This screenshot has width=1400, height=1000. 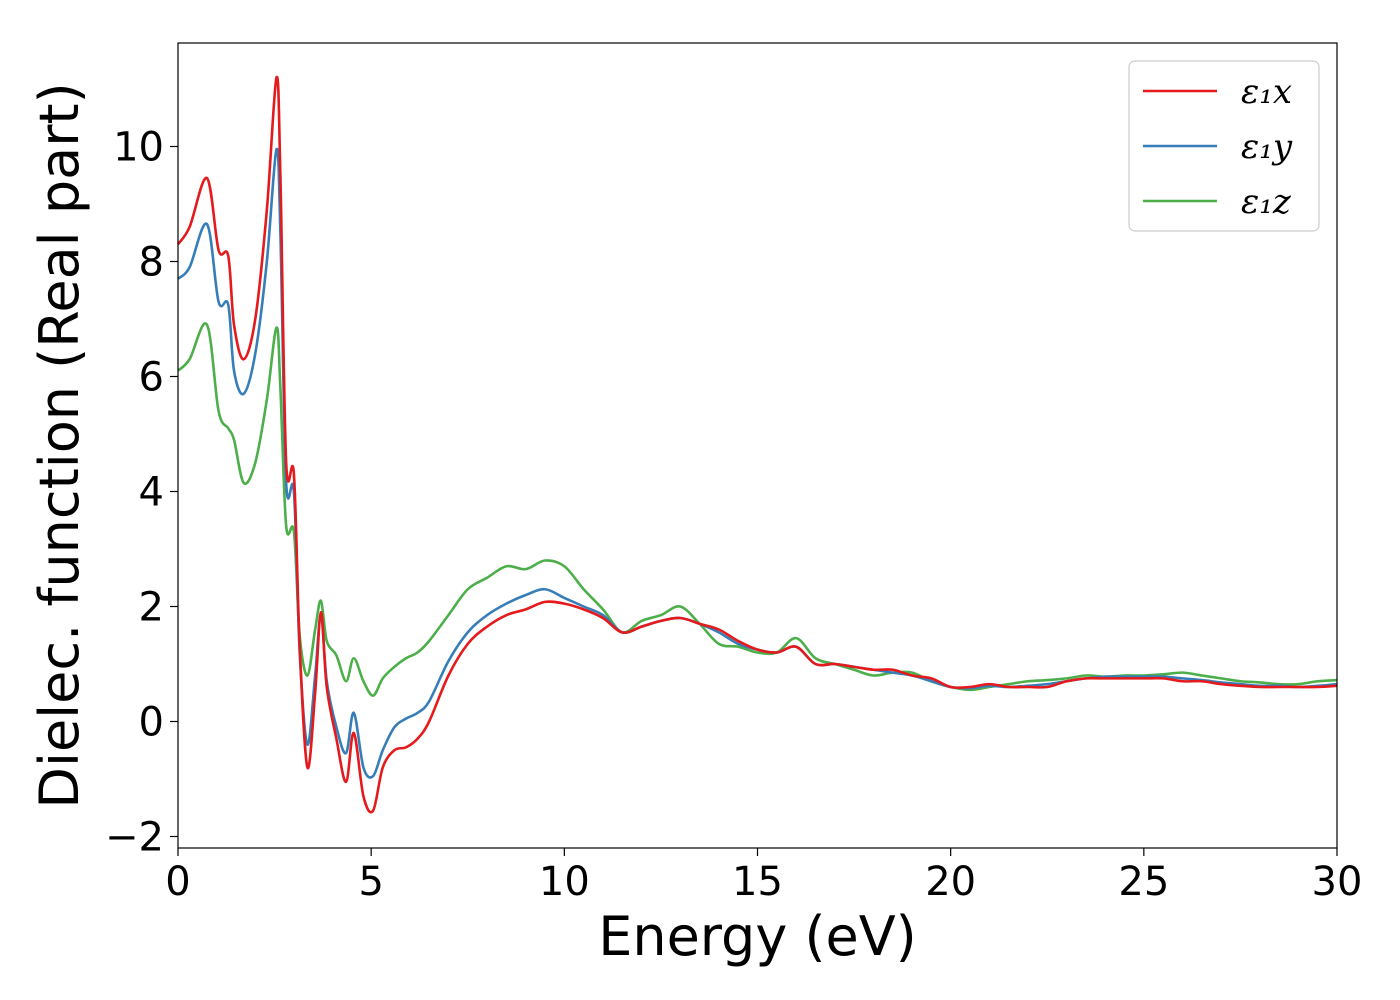 I want to click on x-tick-label: 10, so click(x=564, y=882).